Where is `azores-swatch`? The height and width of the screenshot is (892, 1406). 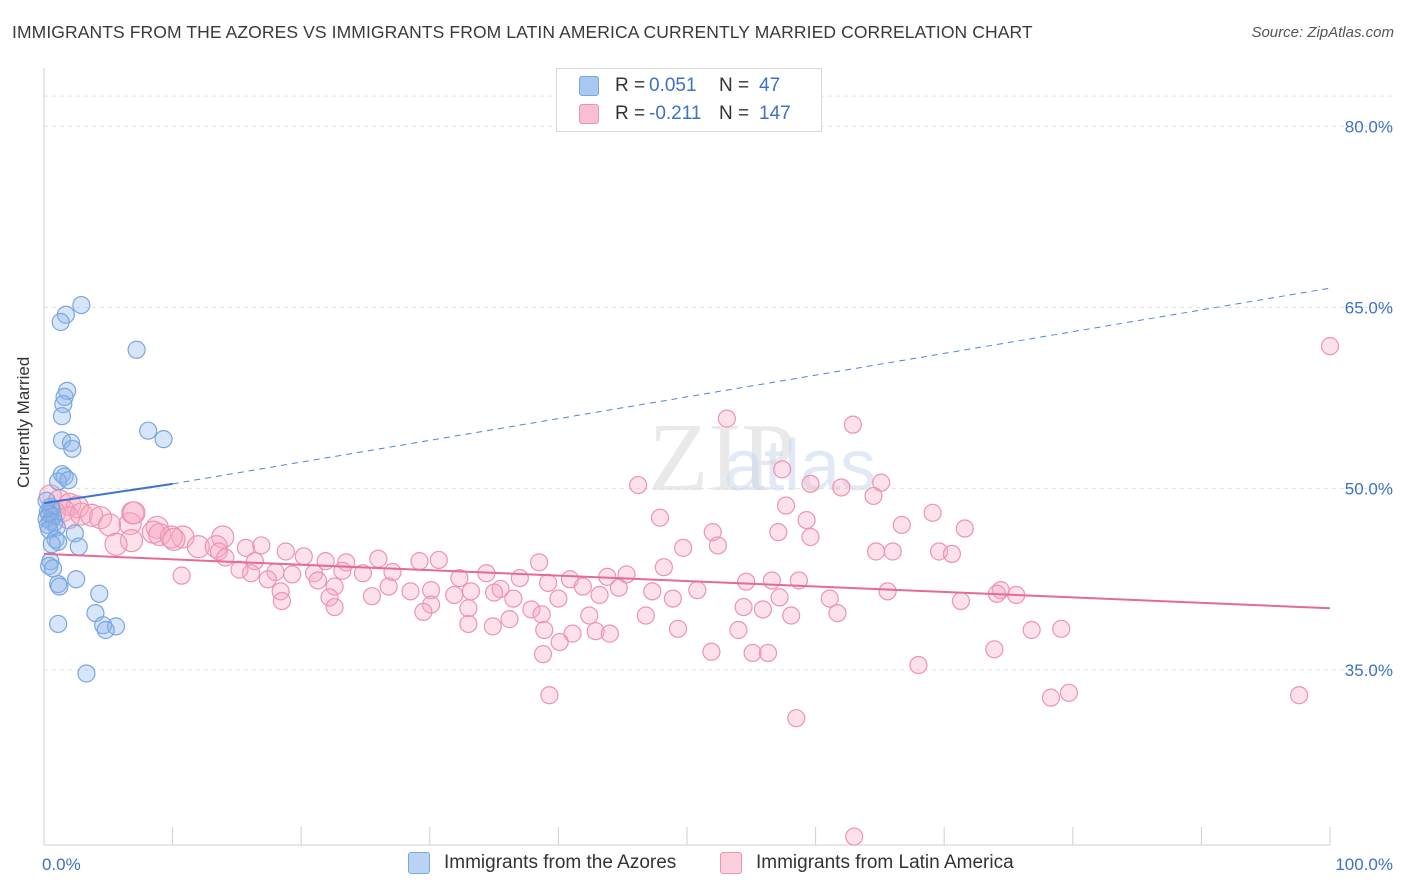
azores-swatch is located at coordinates (589, 86).